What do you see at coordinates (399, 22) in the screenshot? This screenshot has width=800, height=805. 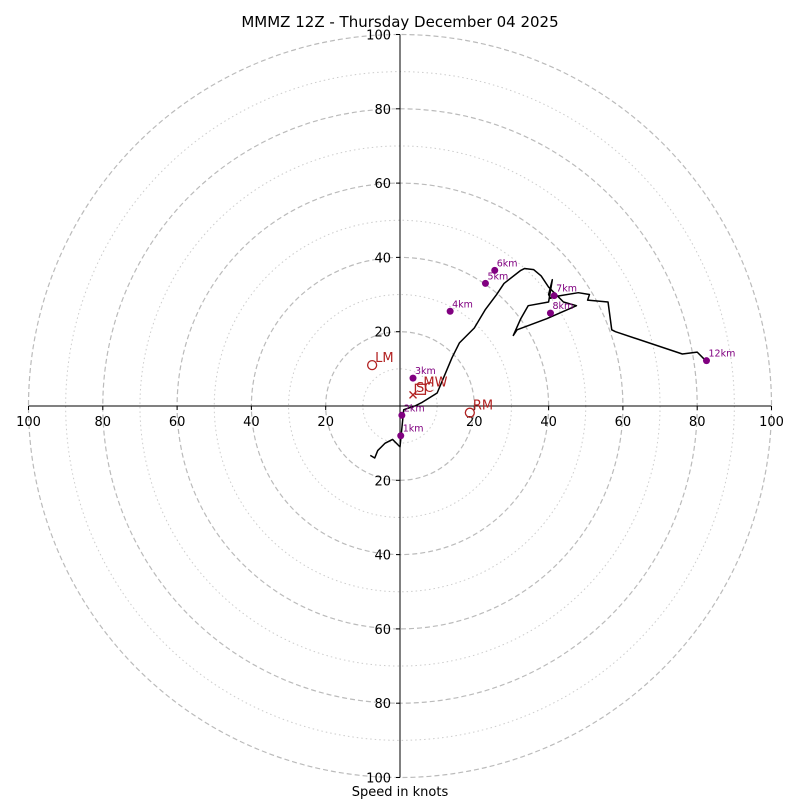 I see `chart-title: MMMZ 12Z - Thursday December 04 2025` at bounding box center [399, 22].